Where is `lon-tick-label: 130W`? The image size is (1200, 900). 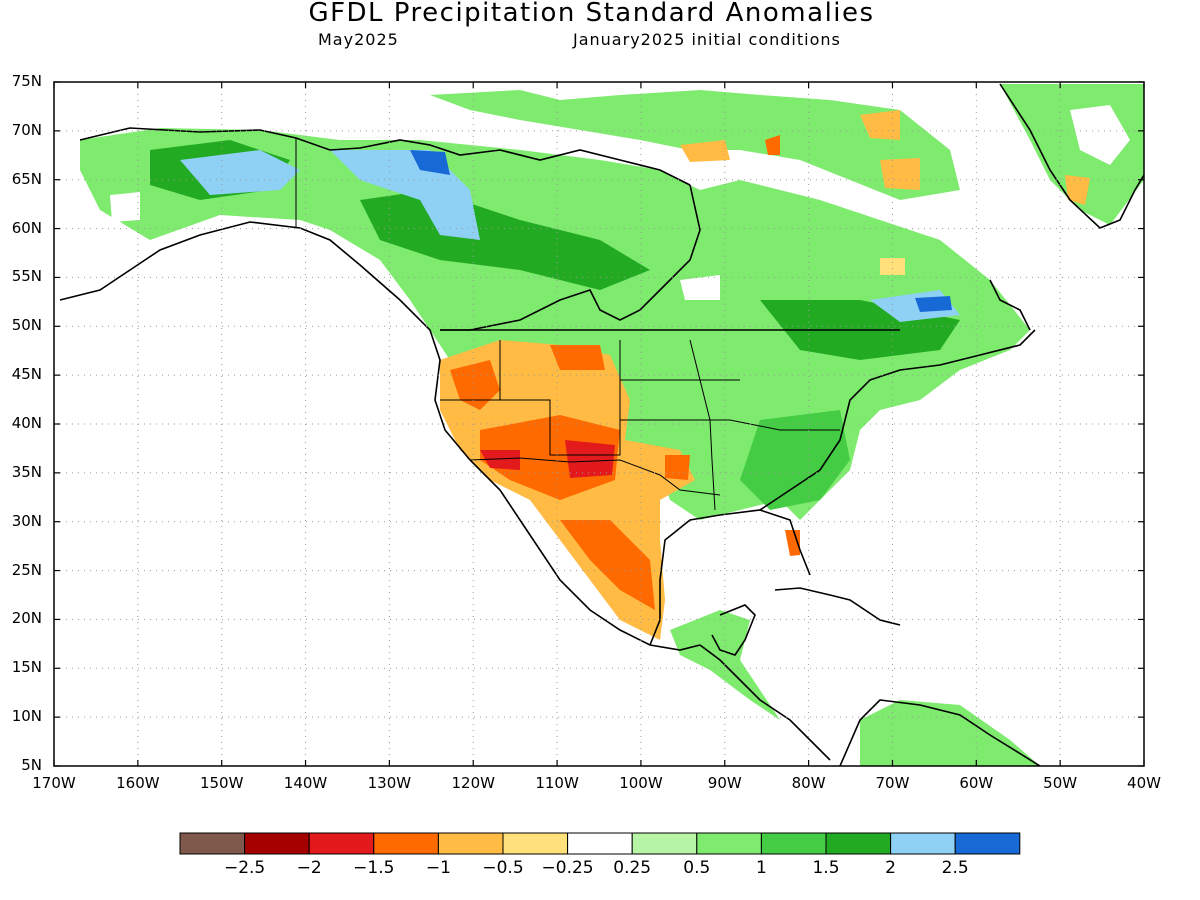
lon-tick-label: 130W is located at coordinates (389, 783).